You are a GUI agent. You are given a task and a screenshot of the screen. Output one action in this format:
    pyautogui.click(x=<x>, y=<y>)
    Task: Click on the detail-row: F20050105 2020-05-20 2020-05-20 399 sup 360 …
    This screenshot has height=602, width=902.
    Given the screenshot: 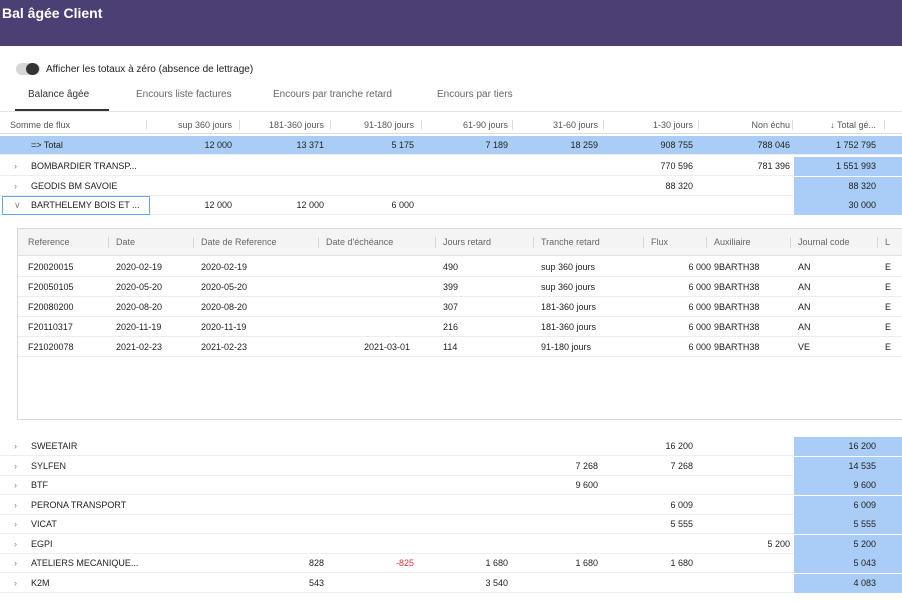 What is the action you would take?
    pyautogui.click(x=460, y=287)
    